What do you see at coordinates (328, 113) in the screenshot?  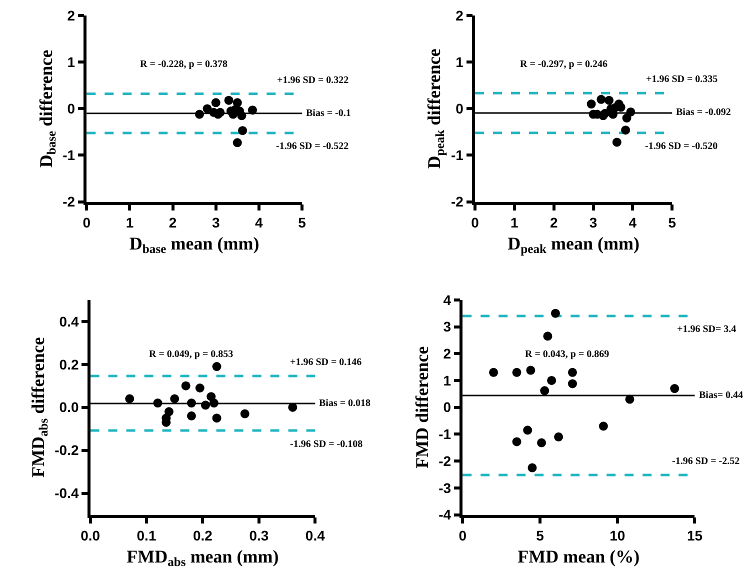 I see `ref-line-label: Bias = -0.1` at bounding box center [328, 113].